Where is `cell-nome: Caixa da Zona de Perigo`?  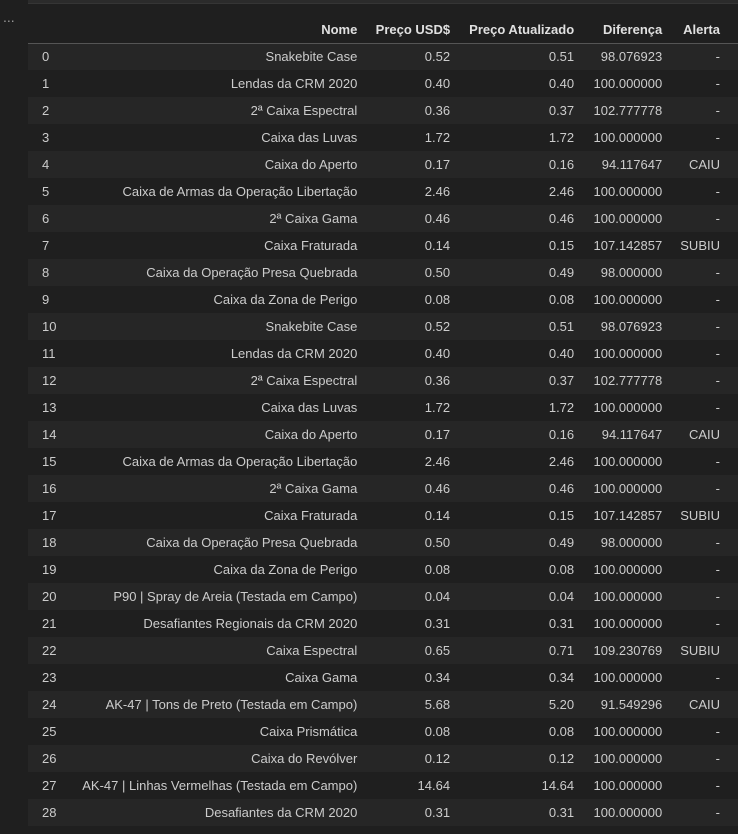 cell-nome: Caixa da Zona de Perigo is located at coordinates (285, 299).